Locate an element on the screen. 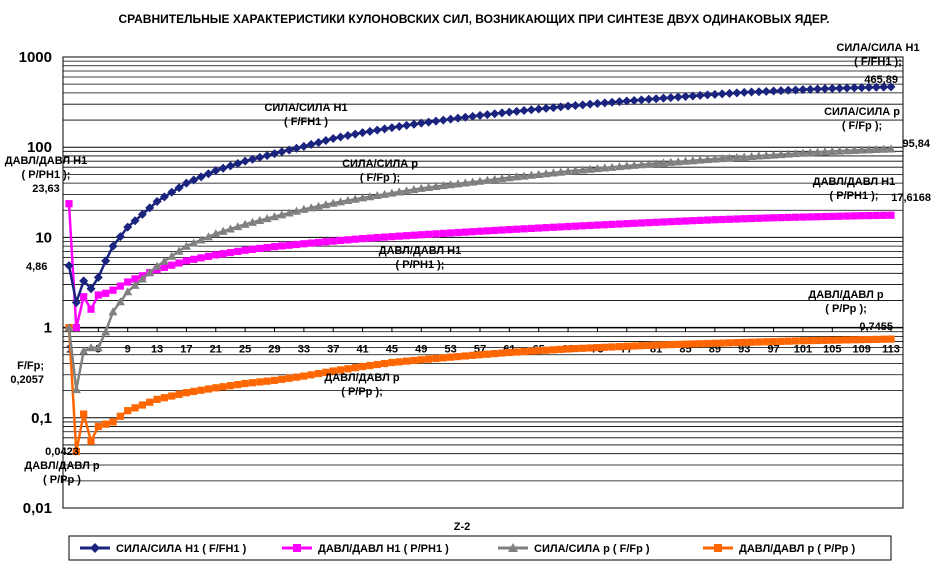 This screenshot has height=580, width=949. x-tick-label: 109 is located at coordinates (861, 350).